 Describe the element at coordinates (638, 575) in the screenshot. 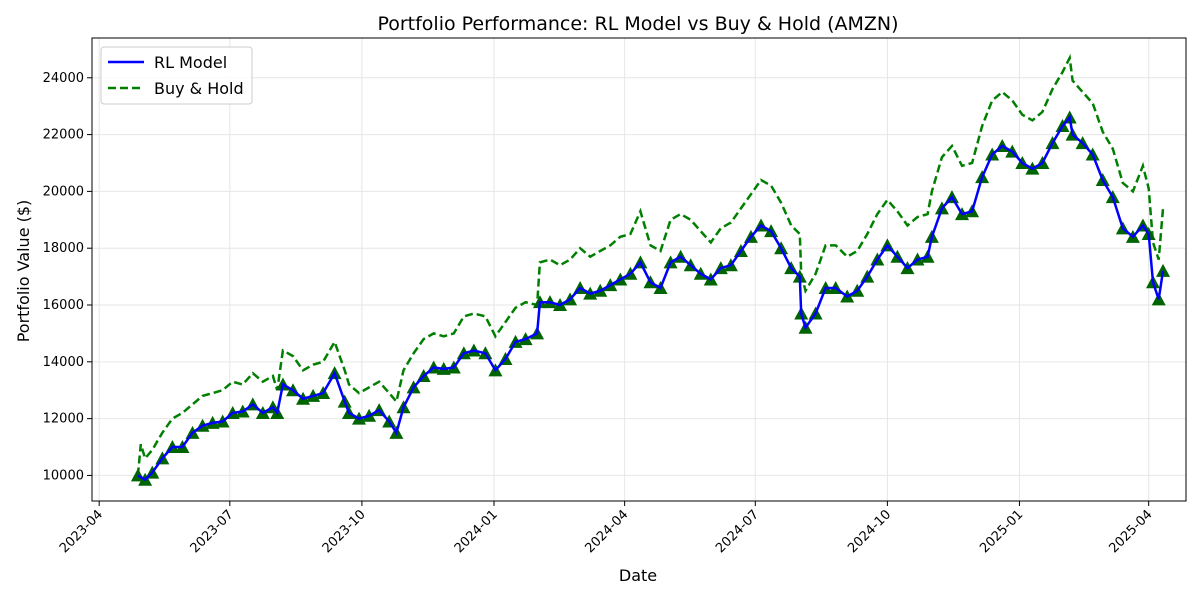

I see `x-axis-label: Date` at that location.